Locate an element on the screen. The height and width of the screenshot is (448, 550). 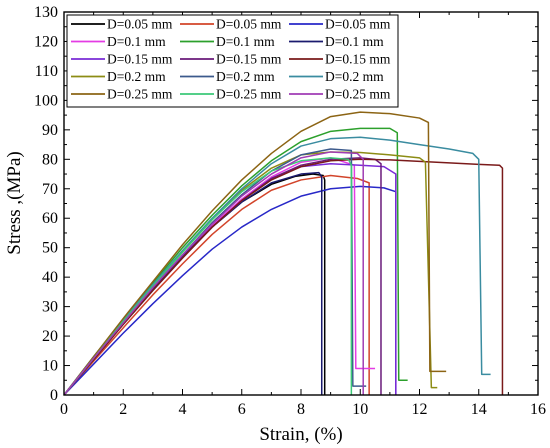
x-tick-label: 16 is located at coordinates (538, 409).